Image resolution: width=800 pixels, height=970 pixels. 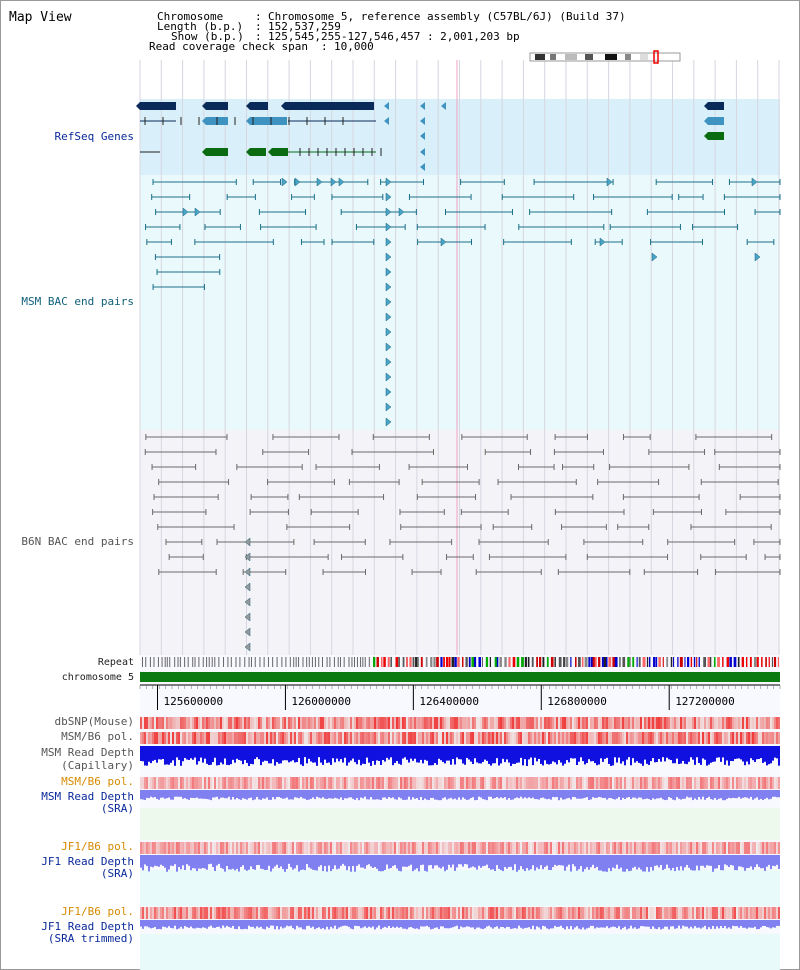 What do you see at coordinates (97, 736) in the screenshot?
I see `label-msm-b6-pol-1: MSM/B6 pol.` at bounding box center [97, 736].